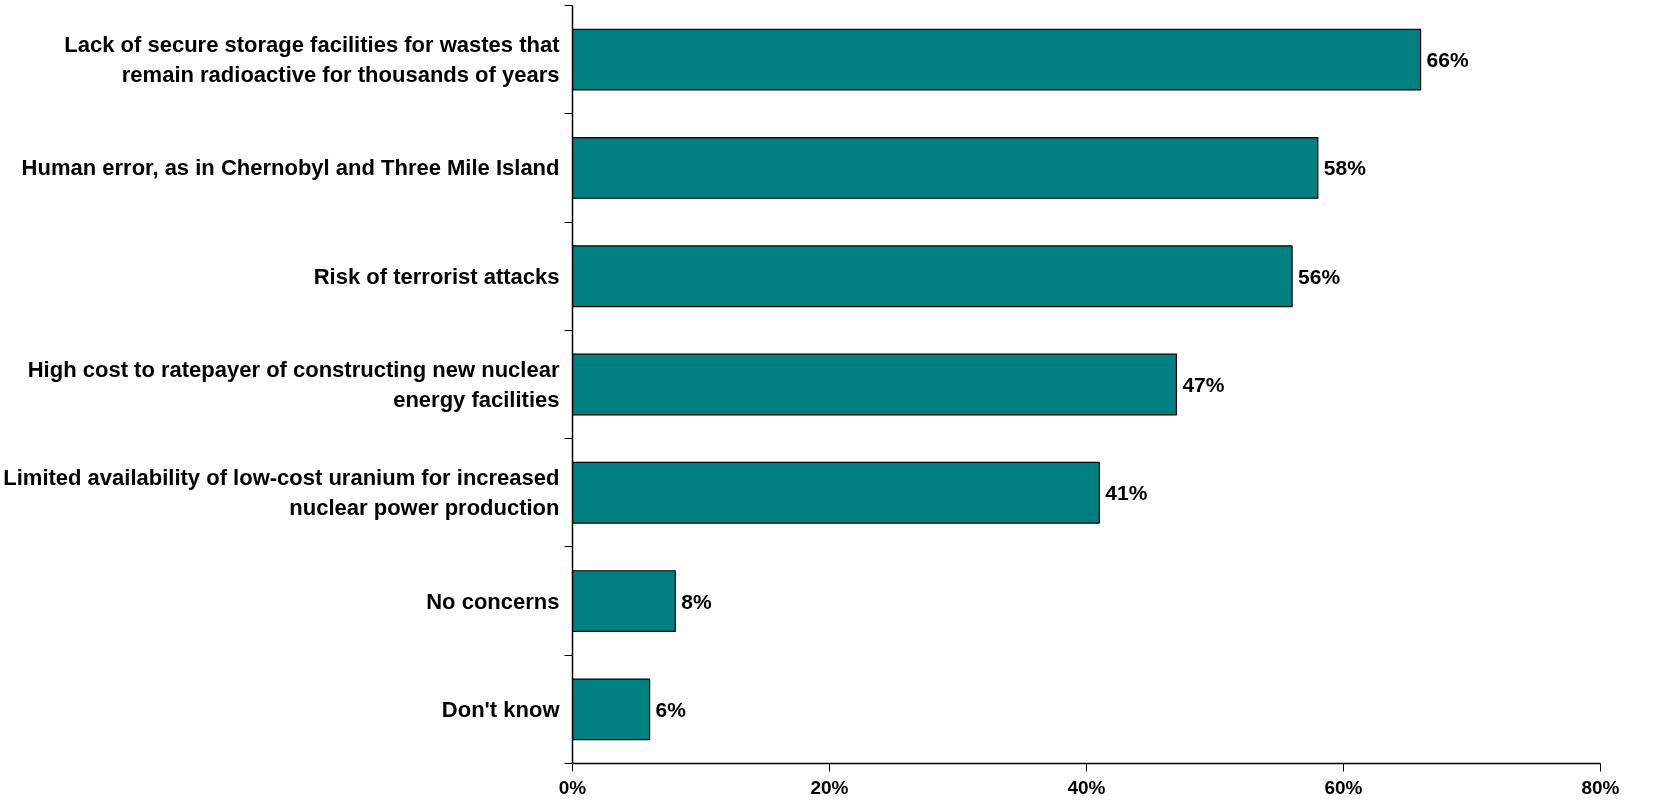 The image size is (1673, 811). I want to click on y-tick-label: No concerns, so click(493, 601).